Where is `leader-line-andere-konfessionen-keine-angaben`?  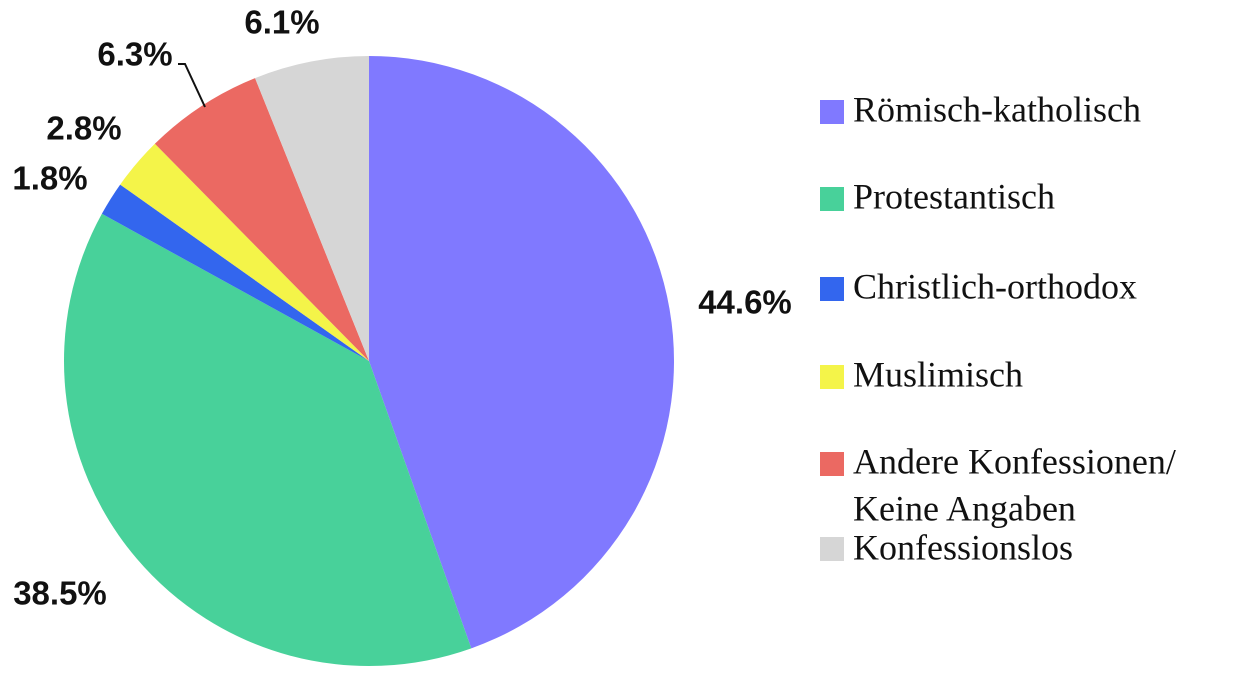
leader-line-andere-konfessionen-keine-angaben is located at coordinates (192, 85).